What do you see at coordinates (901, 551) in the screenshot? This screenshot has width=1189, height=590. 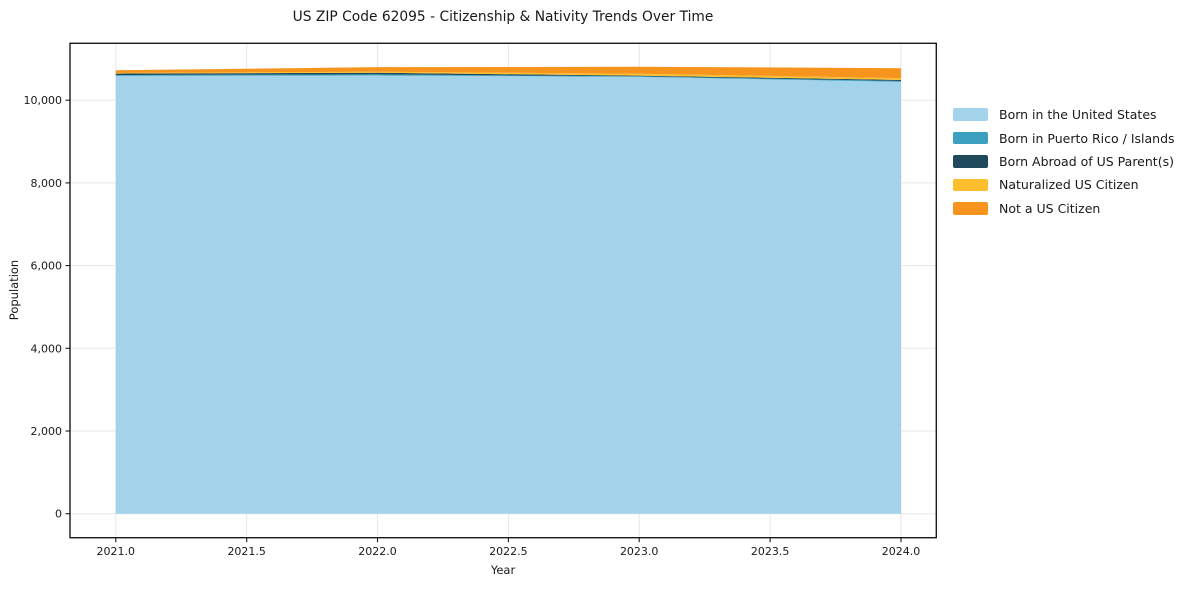 I see `x-tick-label: 2024.0` at bounding box center [901, 551].